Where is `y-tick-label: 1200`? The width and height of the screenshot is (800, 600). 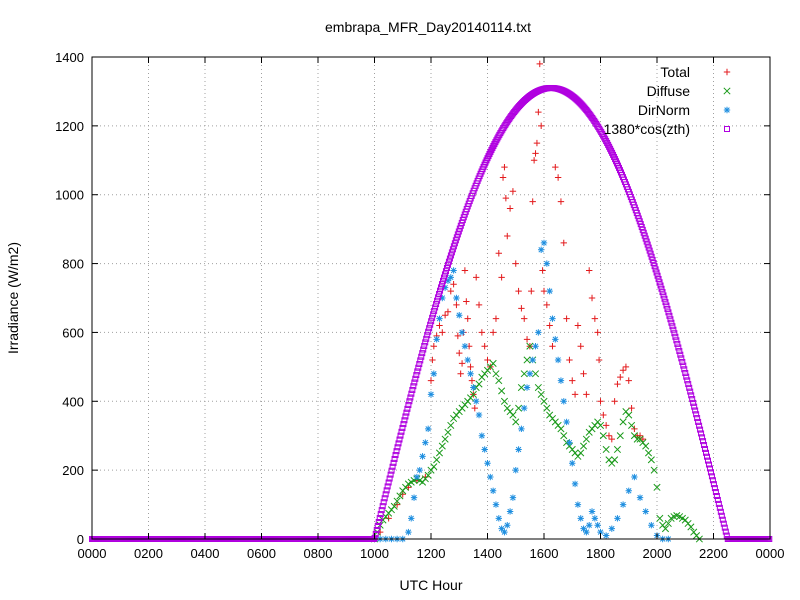 y-tick-label: 1200 is located at coordinates (69, 126).